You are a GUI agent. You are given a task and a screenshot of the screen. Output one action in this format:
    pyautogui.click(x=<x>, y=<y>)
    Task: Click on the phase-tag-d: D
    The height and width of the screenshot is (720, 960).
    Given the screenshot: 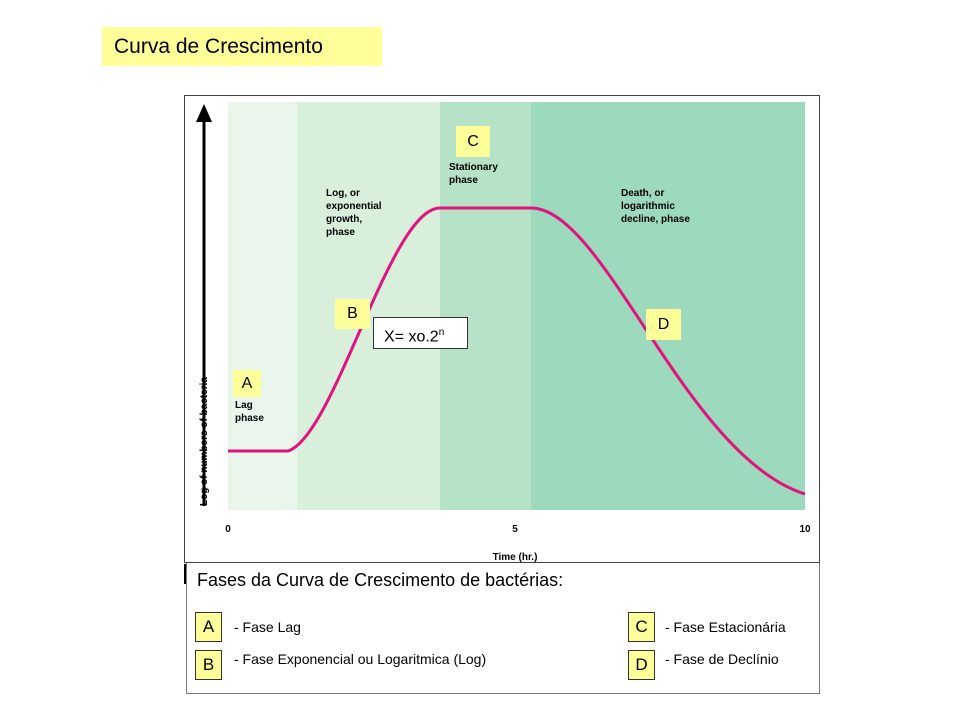 What is the action you would take?
    pyautogui.click(x=663, y=324)
    